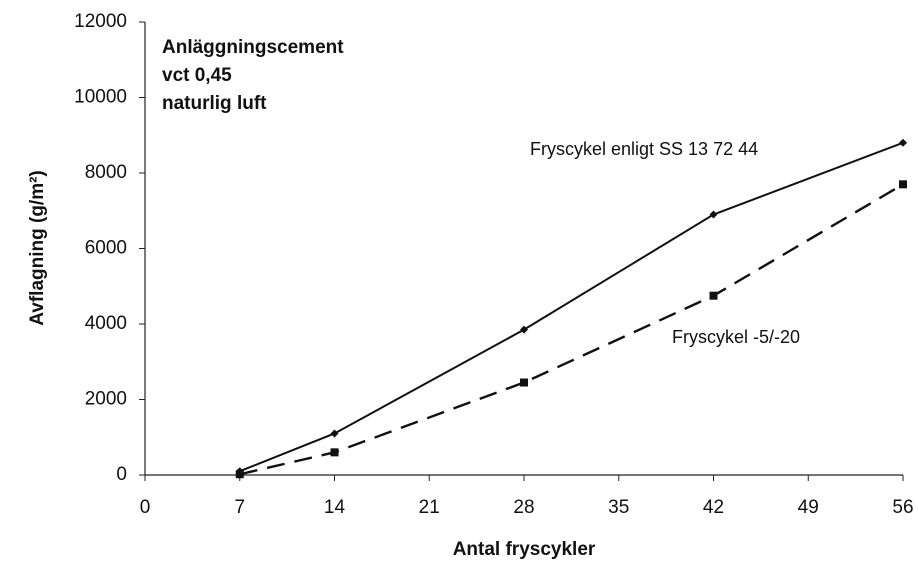 The width and height of the screenshot is (918, 566). What do you see at coordinates (618, 507) in the screenshot?
I see `x-tick-label: 35` at bounding box center [618, 507].